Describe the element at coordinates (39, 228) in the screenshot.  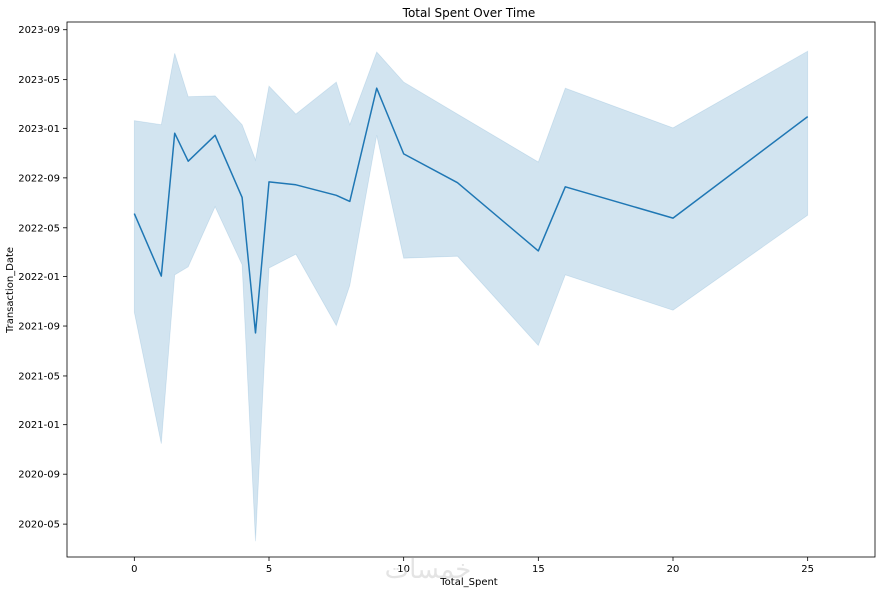
I see `y-tick-label: 2022-05` at that location.